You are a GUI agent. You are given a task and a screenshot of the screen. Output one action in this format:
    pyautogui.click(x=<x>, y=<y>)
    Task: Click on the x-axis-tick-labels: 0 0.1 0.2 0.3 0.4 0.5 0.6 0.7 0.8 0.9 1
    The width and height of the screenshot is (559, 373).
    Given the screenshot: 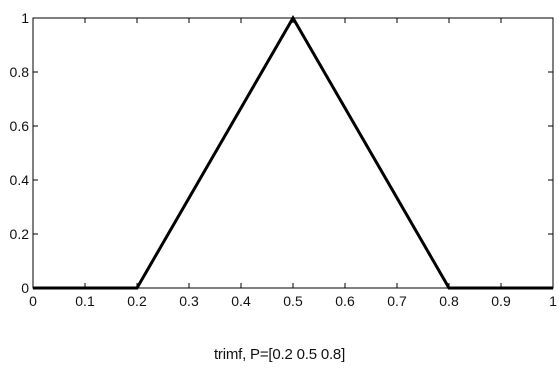 What is the action you would take?
    pyautogui.click(x=293, y=301)
    